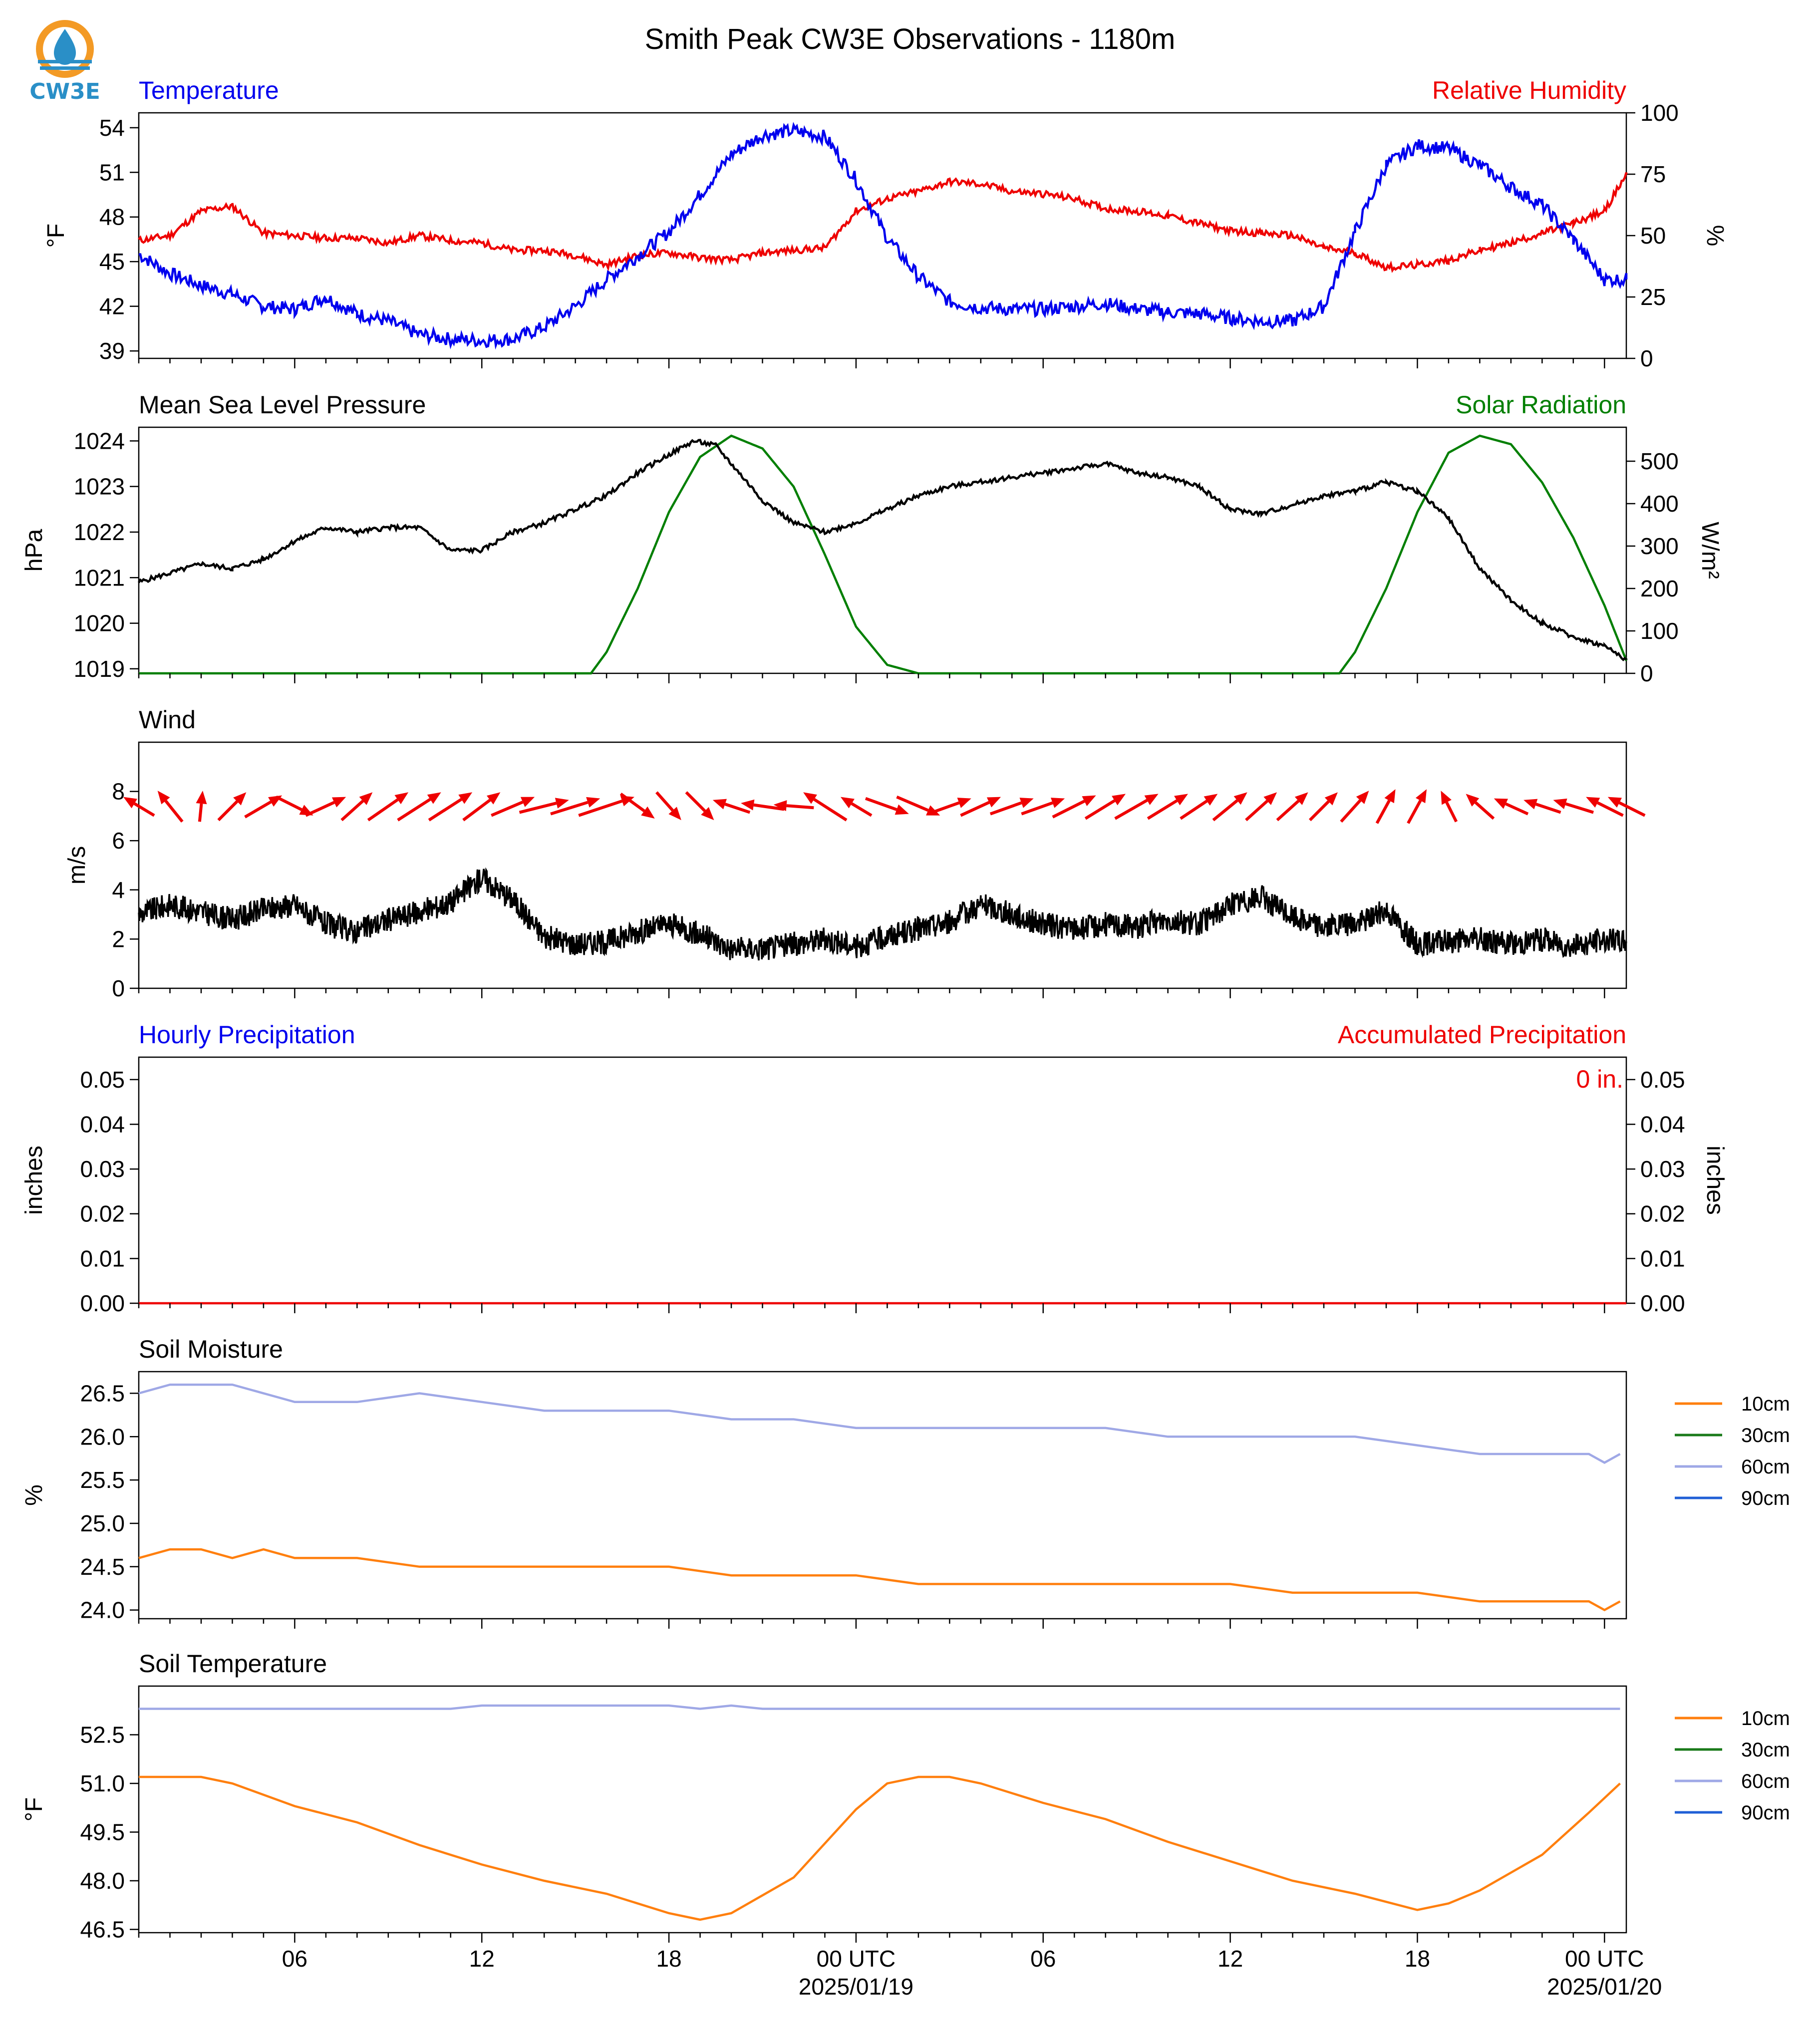 The height and width of the screenshot is (2028, 1820). Describe the element at coordinates (1541, 405) in the screenshot. I see `panel-title-right: Solar Radiation` at that location.